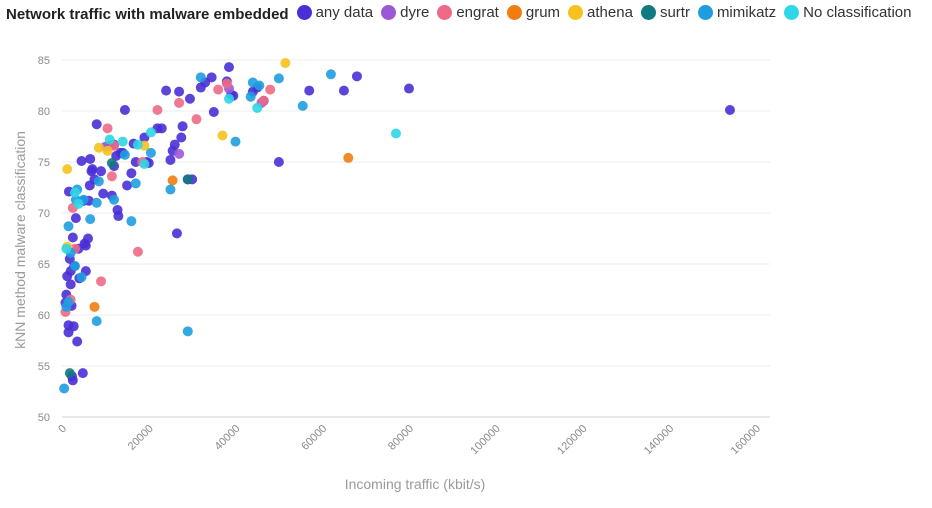 This screenshot has height=508, width=932. What do you see at coordinates (736, 12) in the screenshot?
I see `legend-item: mimikatz` at bounding box center [736, 12].